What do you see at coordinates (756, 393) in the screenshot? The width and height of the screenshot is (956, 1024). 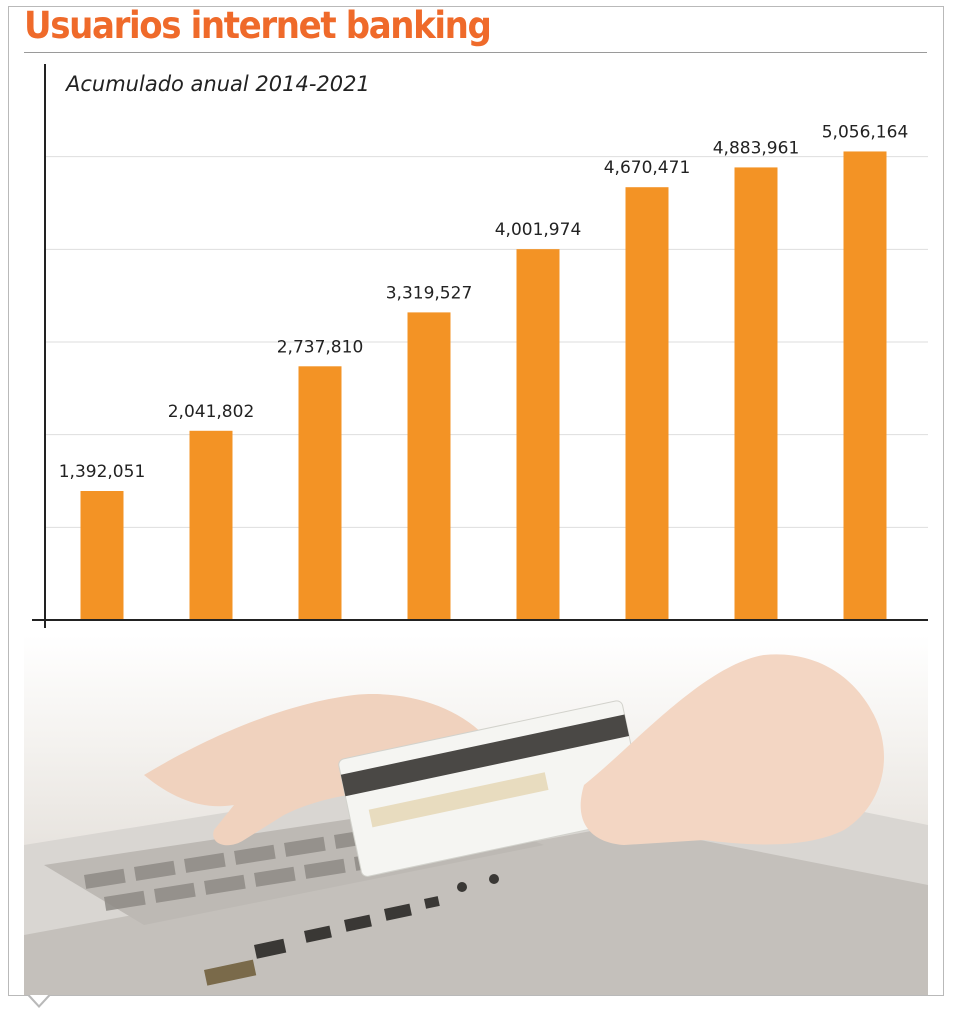 I see `bar-2020` at bounding box center [756, 393].